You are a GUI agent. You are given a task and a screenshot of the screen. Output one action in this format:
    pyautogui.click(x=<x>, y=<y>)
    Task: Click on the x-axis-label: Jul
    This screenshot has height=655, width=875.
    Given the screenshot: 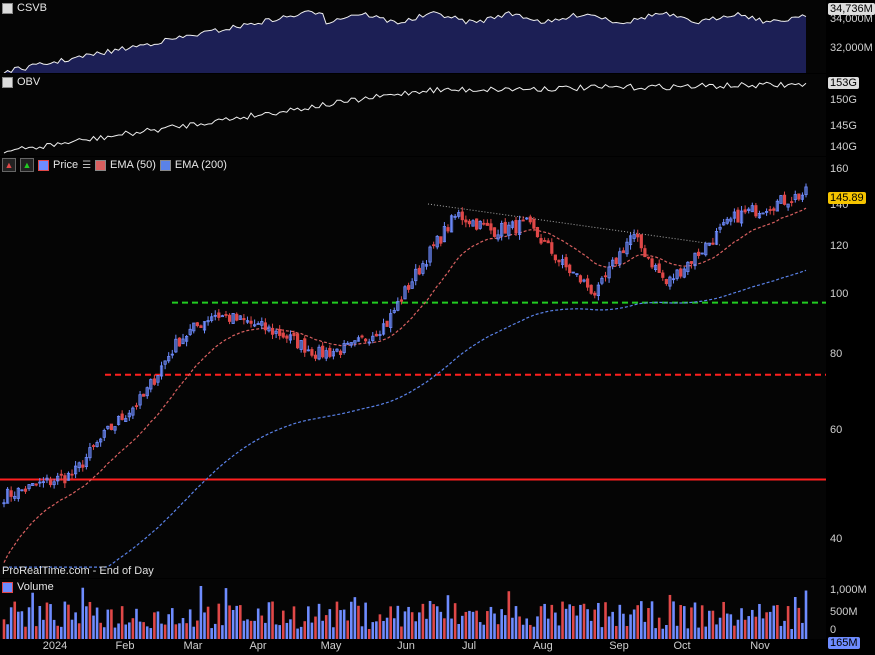 What is the action you would take?
    pyautogui.click(x=469, y=646)
    